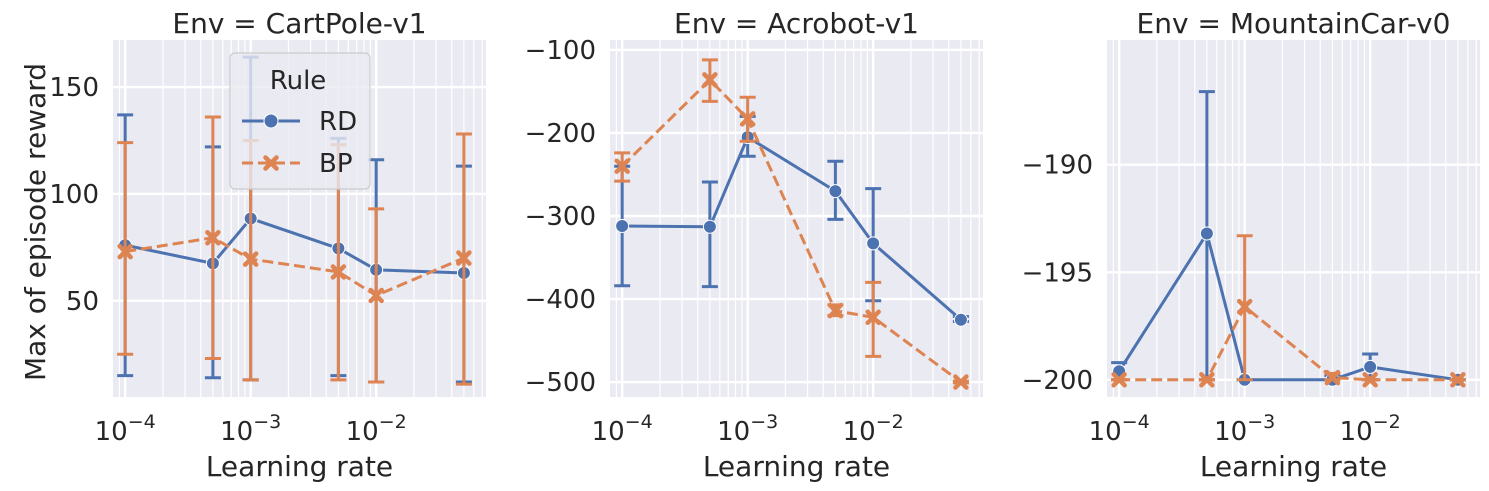 The height and width of the screenshot is (491, 1489). I want to click on series-bp, so click(1288, 311).